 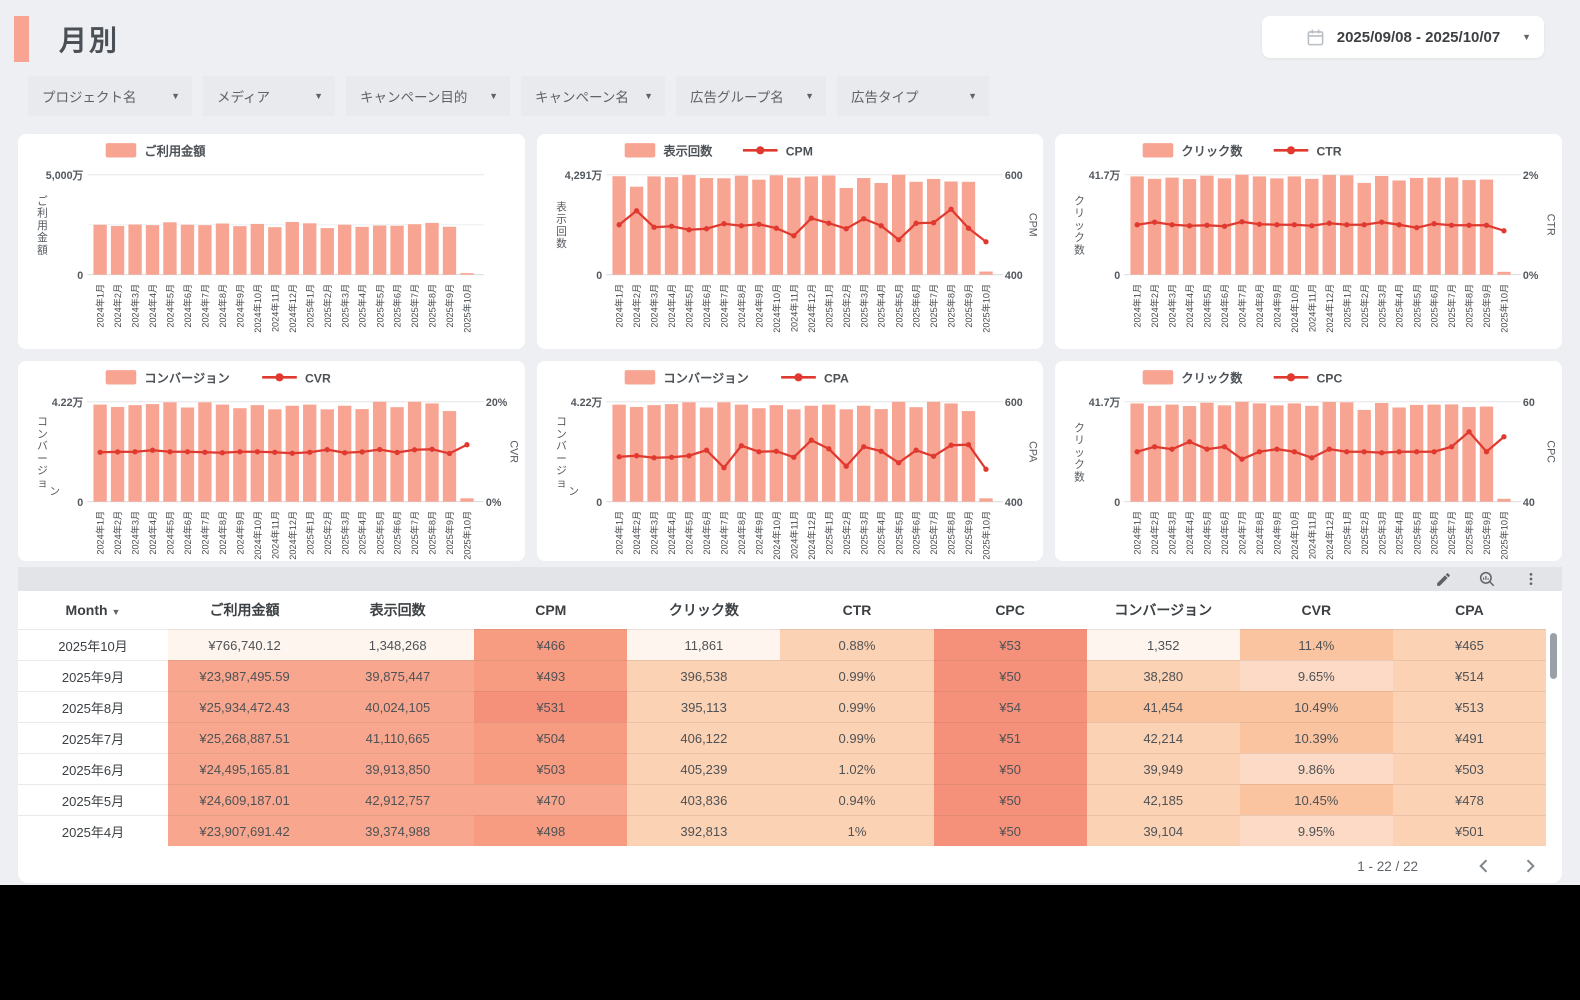 What do you see at coordinates (42, 471) in the screenshot?
I see `svg-text: ジ` at bounding box center [42, 471].